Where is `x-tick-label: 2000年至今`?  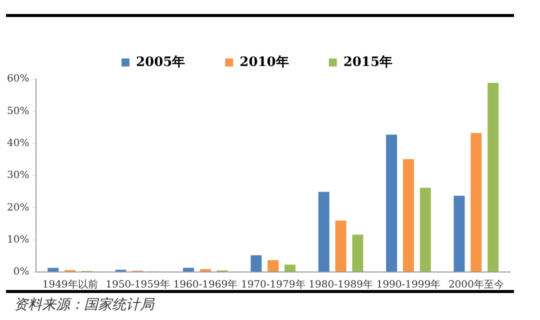
x-tick-label: 2000年至今 is located at coordinates (476, 284).